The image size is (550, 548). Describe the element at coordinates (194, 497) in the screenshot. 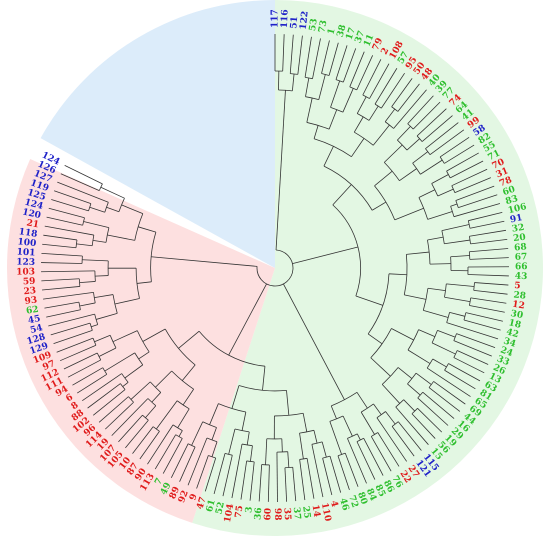

I see `leaf-label: 9` at that location.